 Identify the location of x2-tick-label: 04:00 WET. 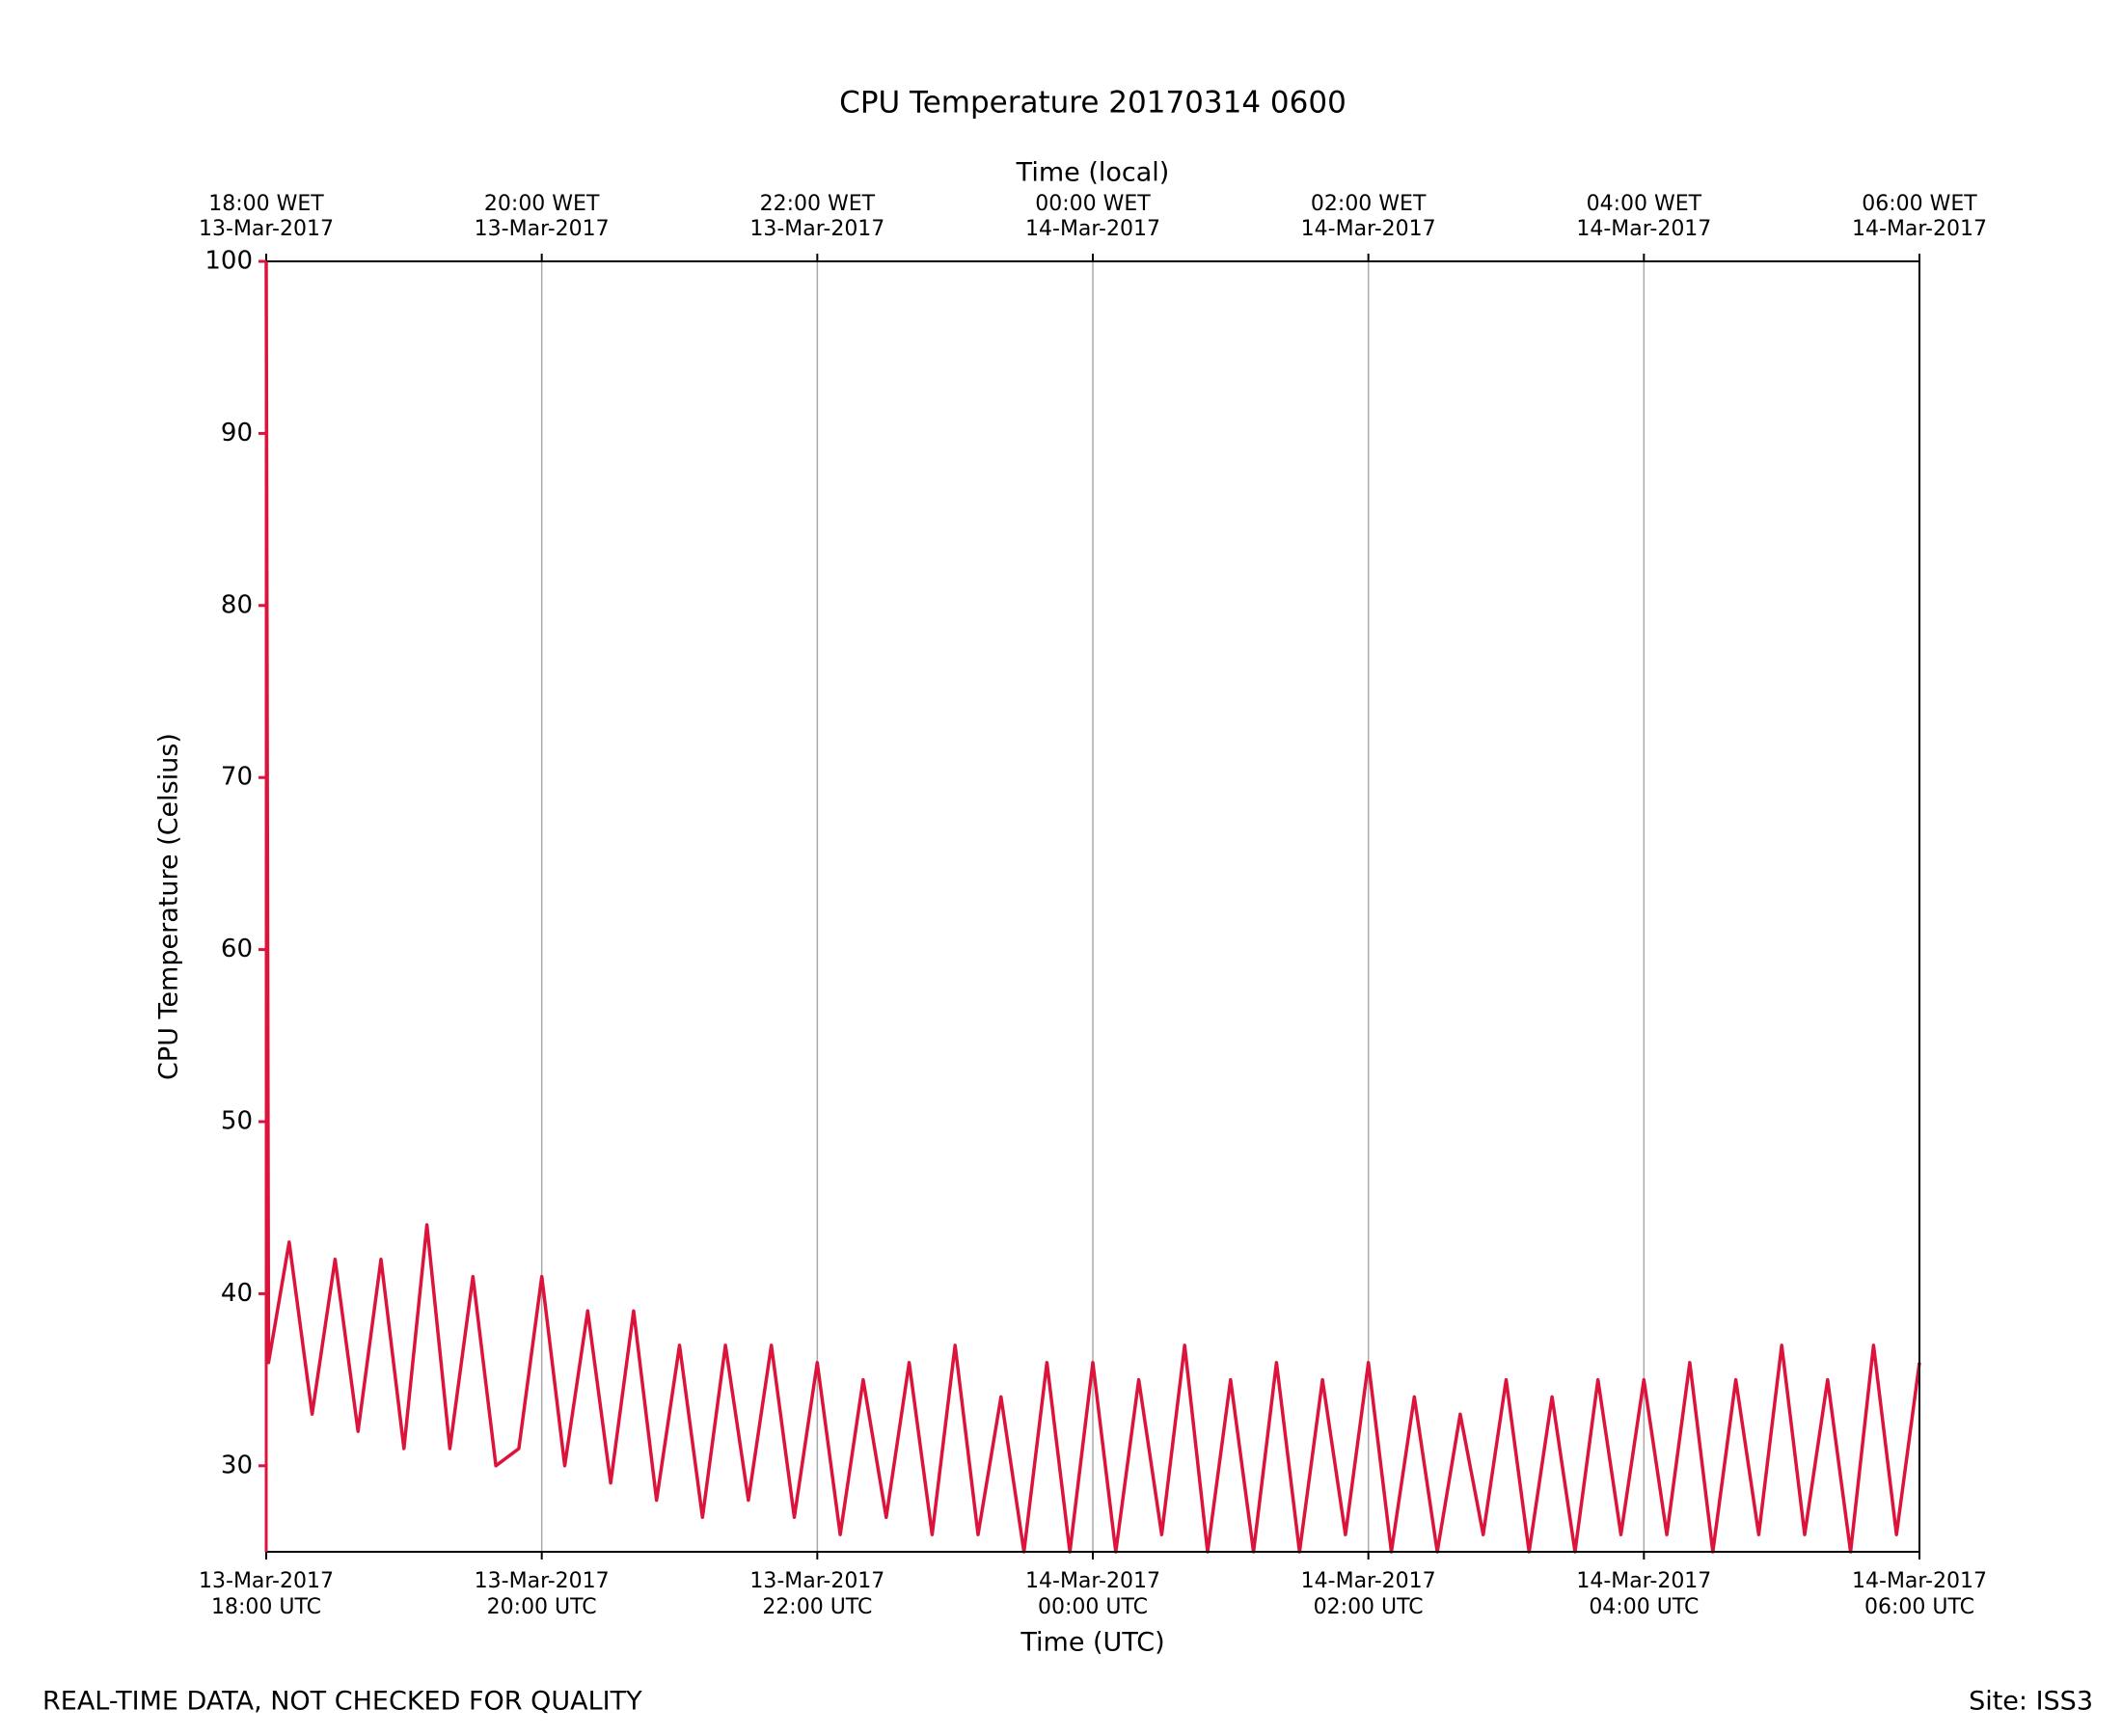
(1645, 204).